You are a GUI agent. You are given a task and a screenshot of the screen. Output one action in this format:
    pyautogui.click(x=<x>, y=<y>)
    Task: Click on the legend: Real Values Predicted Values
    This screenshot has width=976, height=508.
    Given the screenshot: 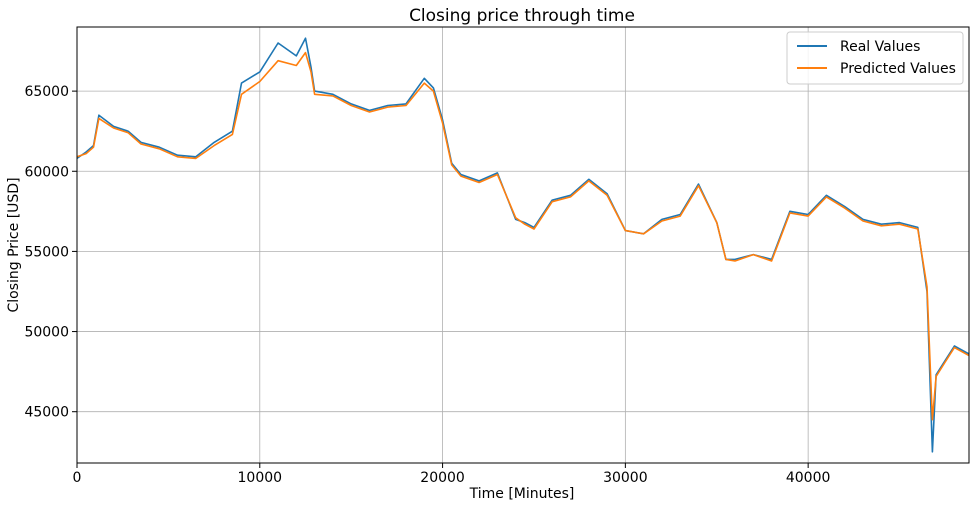 What is the action you would take?
    pyautogui.click(x=875, y=58)
    